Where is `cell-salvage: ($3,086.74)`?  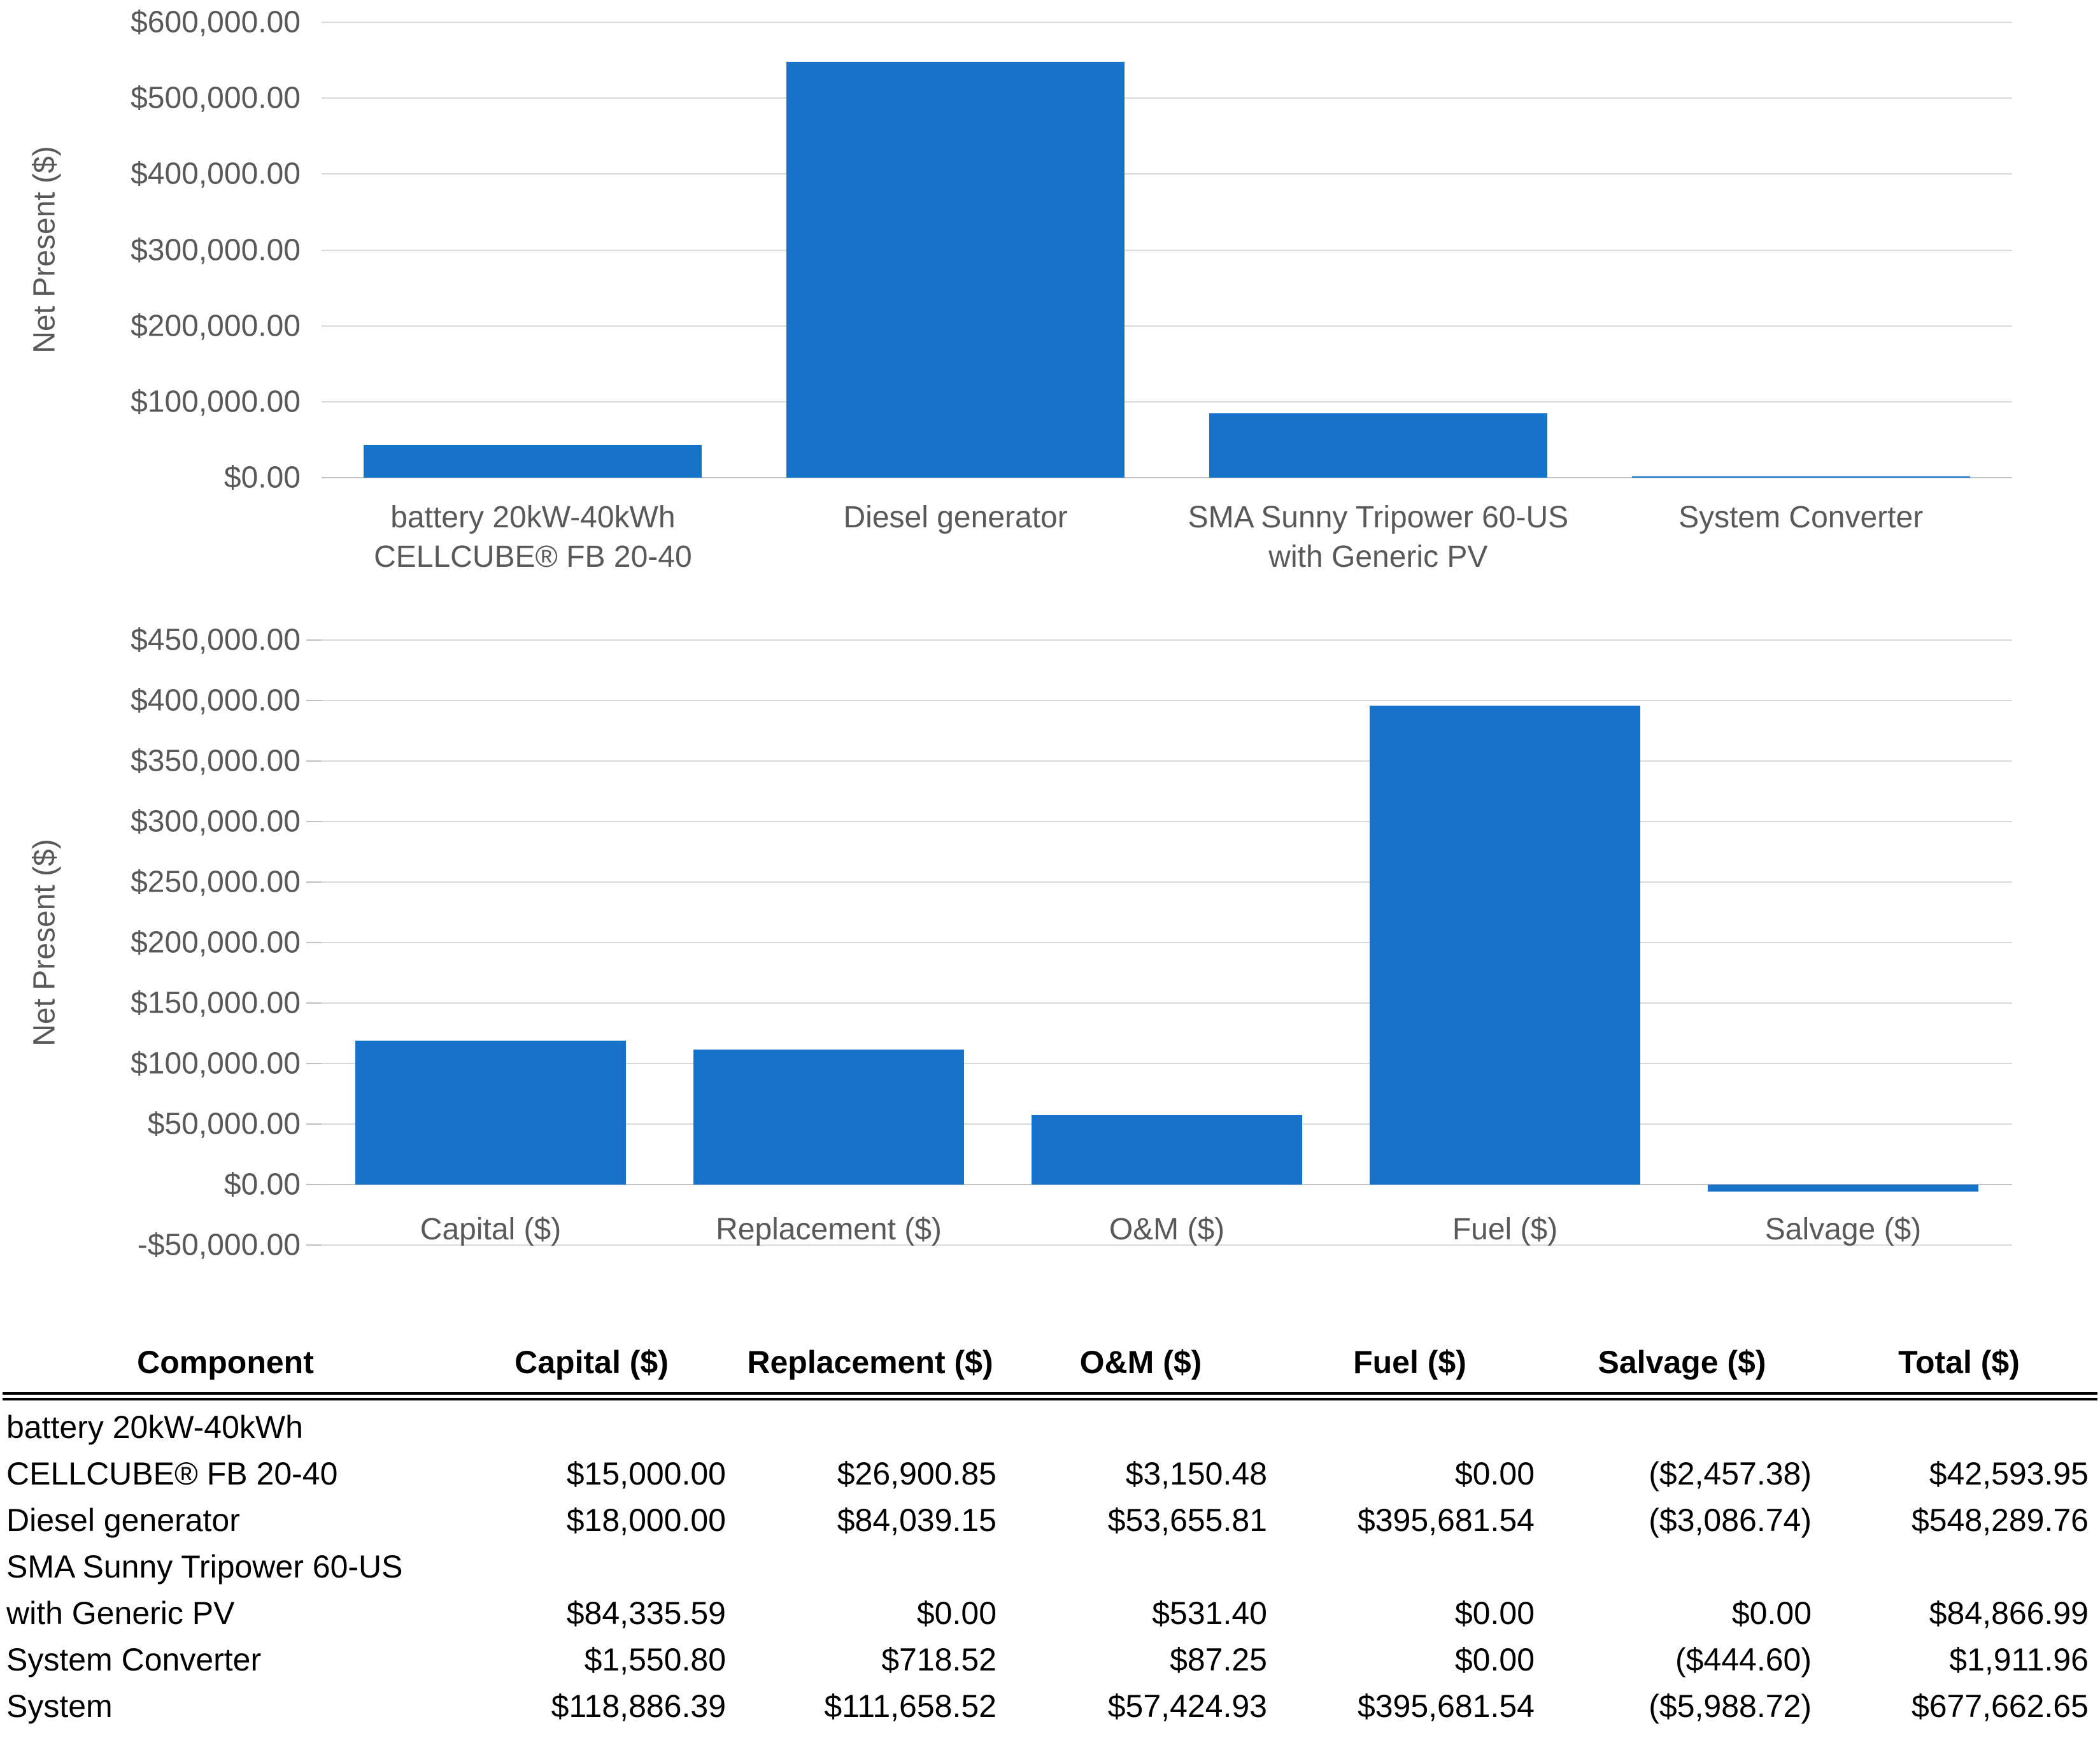
cell-salvage: ($3,086.74) is located at coordinates (1730, 1520).